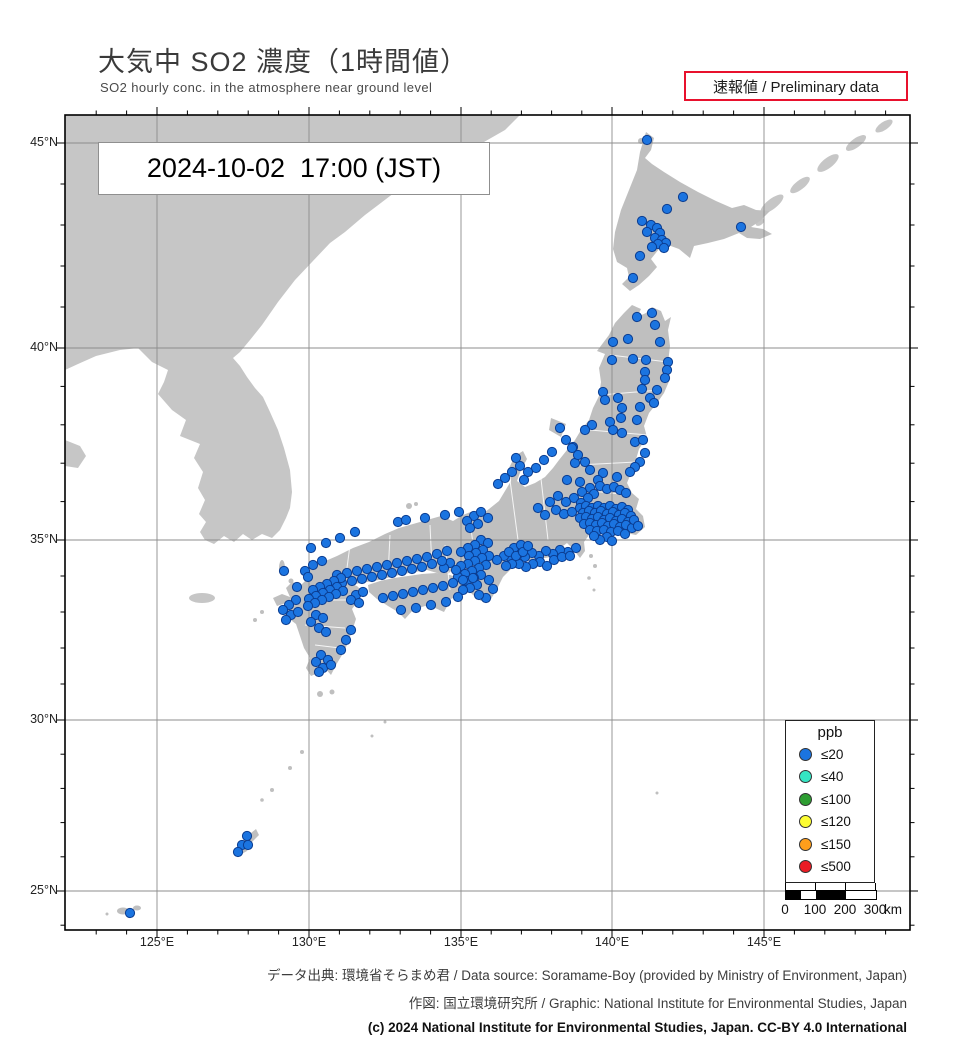 The height and width of the screenshot is (1060, 980). What do you see at coordinates (764, 942) in the screenshot?
I see `lon-tick-label: 145°E` at bounding box center [764, 942].